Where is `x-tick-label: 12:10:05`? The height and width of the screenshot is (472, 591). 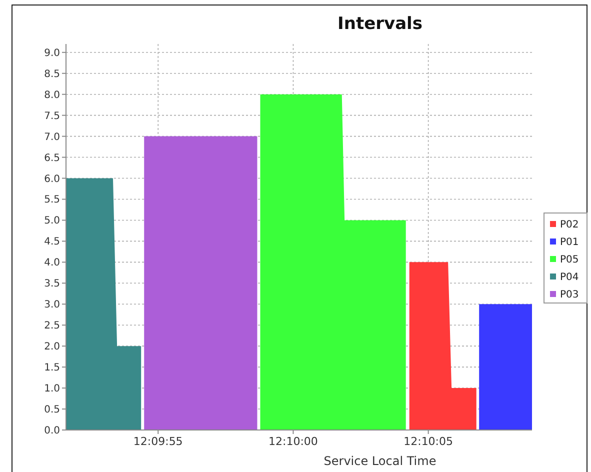
x-tick-label: 12:10:05 is located at coordinates (429, 441).